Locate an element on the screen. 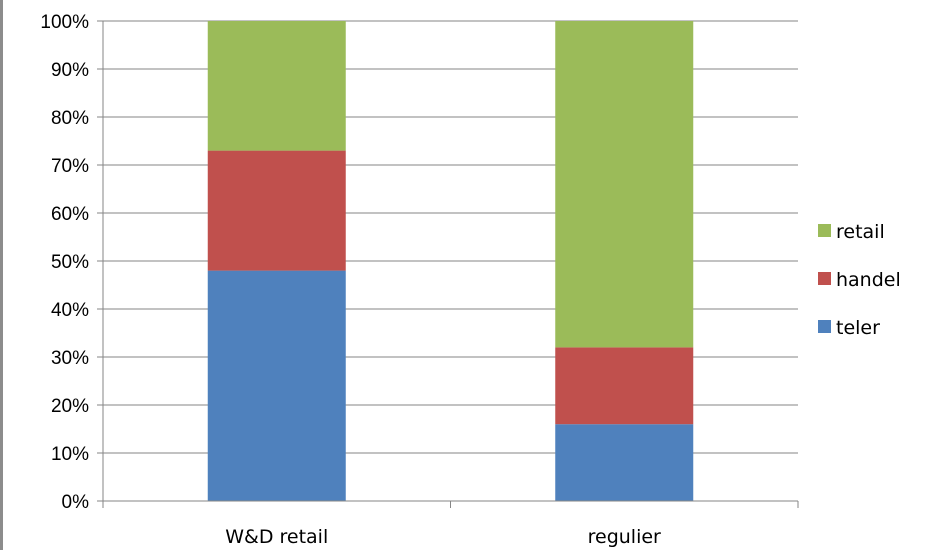  y-tick-label-0: 0% is located at coordinates (76, 502).